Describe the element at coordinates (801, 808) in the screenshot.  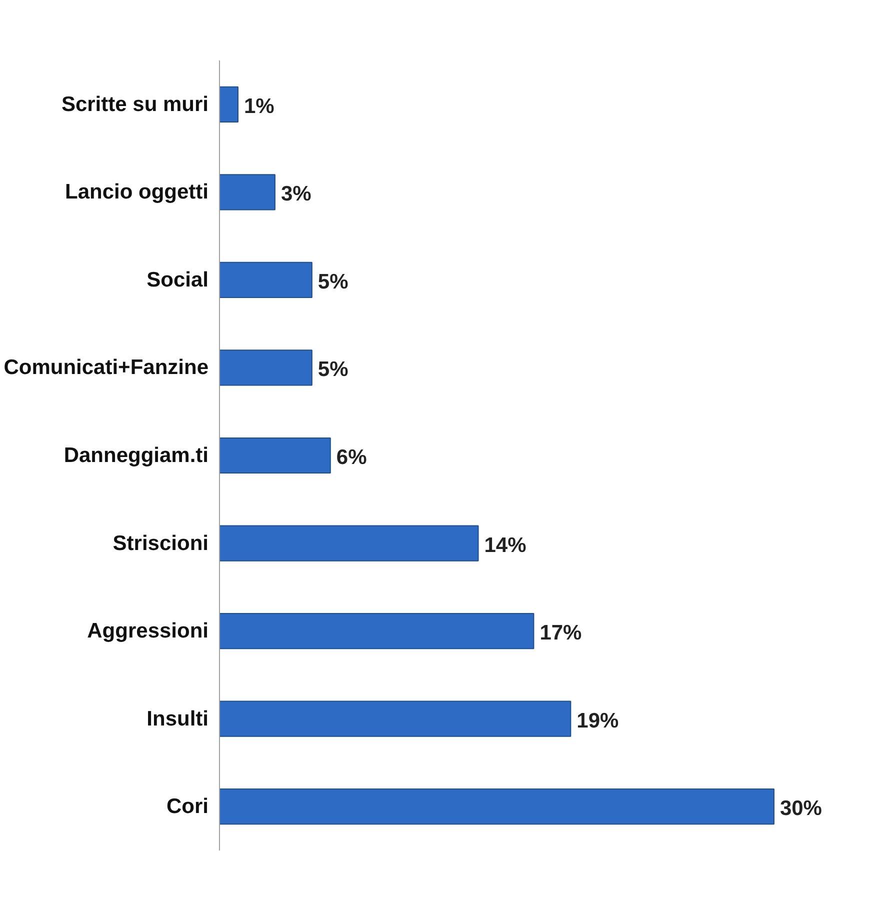
I see `data-label: 30%` at that location.